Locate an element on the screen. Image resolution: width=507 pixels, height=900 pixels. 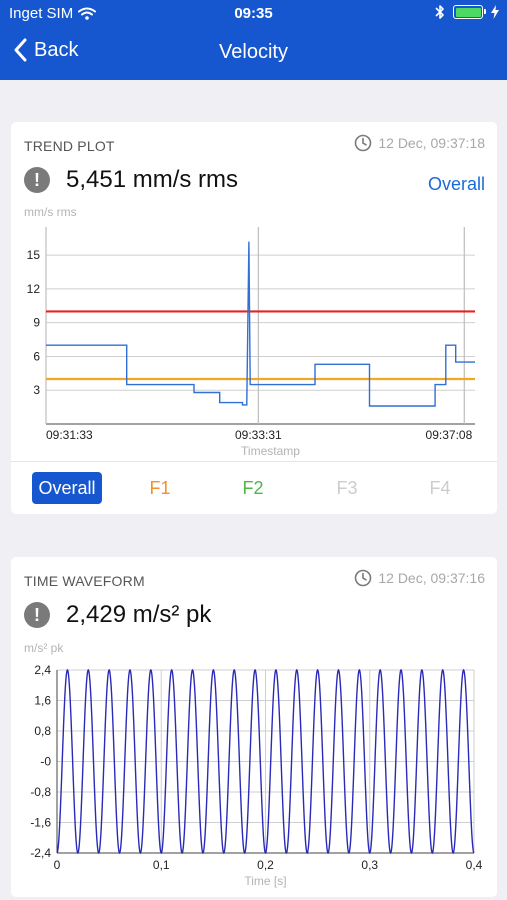
waveform-value: 2,429 m/s² pk is located at coordinates (139, 614).